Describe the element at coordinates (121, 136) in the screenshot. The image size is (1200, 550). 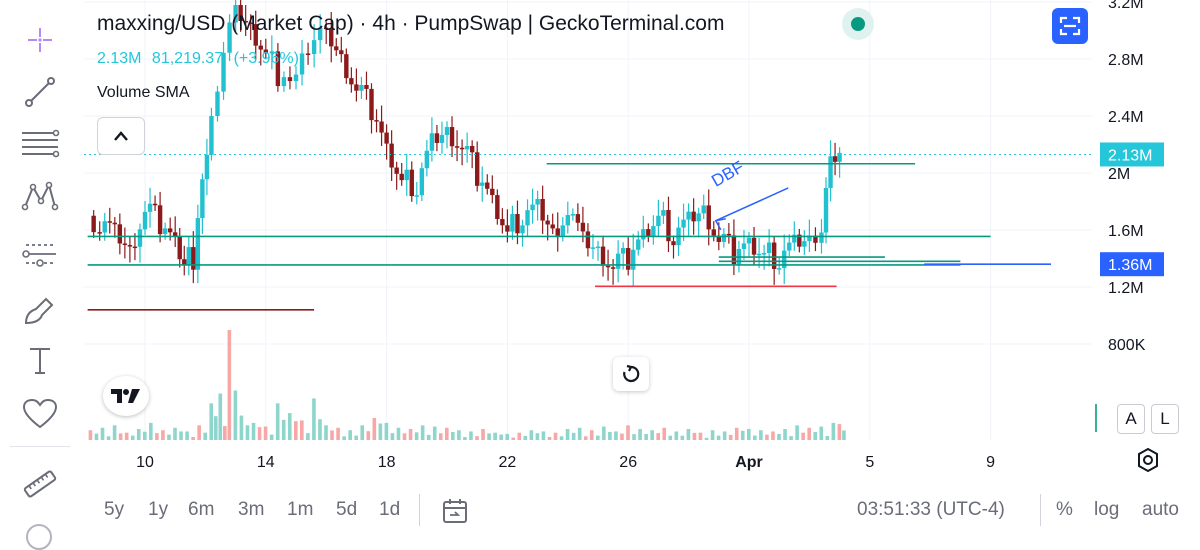
I see `collapse-legend-button` at that location.